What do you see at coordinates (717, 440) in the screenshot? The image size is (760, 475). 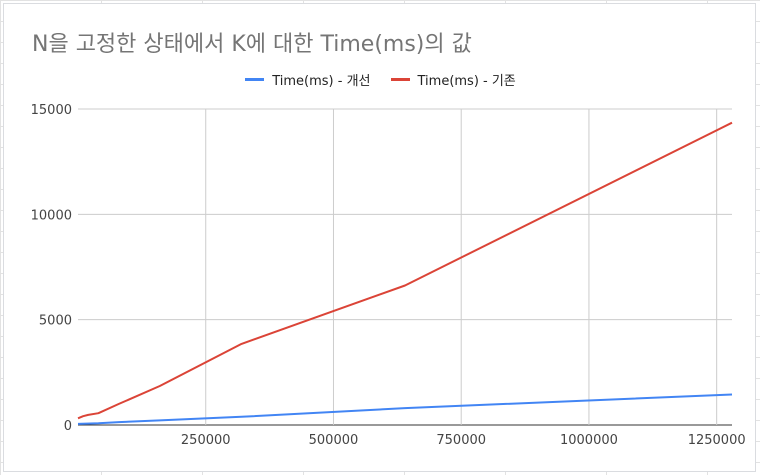 I see `x-tick-label: 1250000` at bounding box center [717, 440].